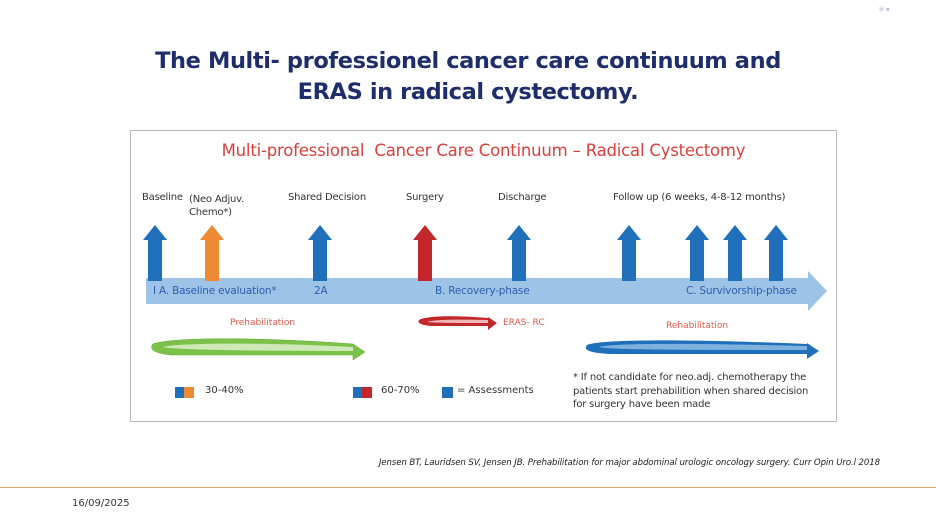 The image size is (936, 528). Describe the element at coordinates (884, 10) in the screenshot. I see `corner-logo-mark: Ⓐ ≡` at that location.